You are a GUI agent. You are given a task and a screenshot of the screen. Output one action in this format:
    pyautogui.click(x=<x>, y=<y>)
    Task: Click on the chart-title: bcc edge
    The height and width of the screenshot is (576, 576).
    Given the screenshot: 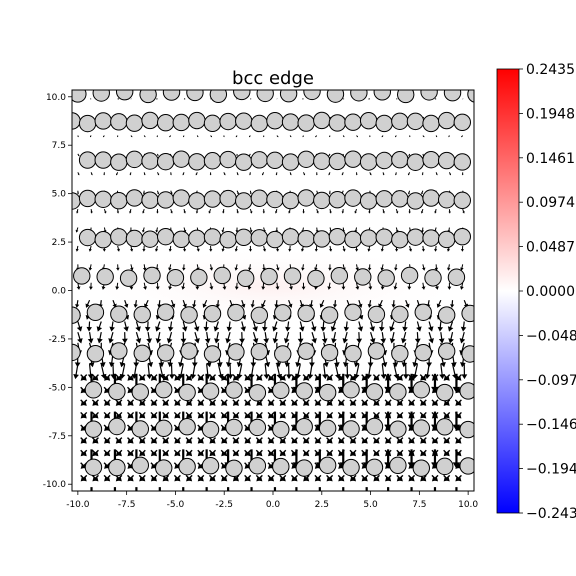 What is the action you would take?
    pyautogui.click(x=273, y=78)
    